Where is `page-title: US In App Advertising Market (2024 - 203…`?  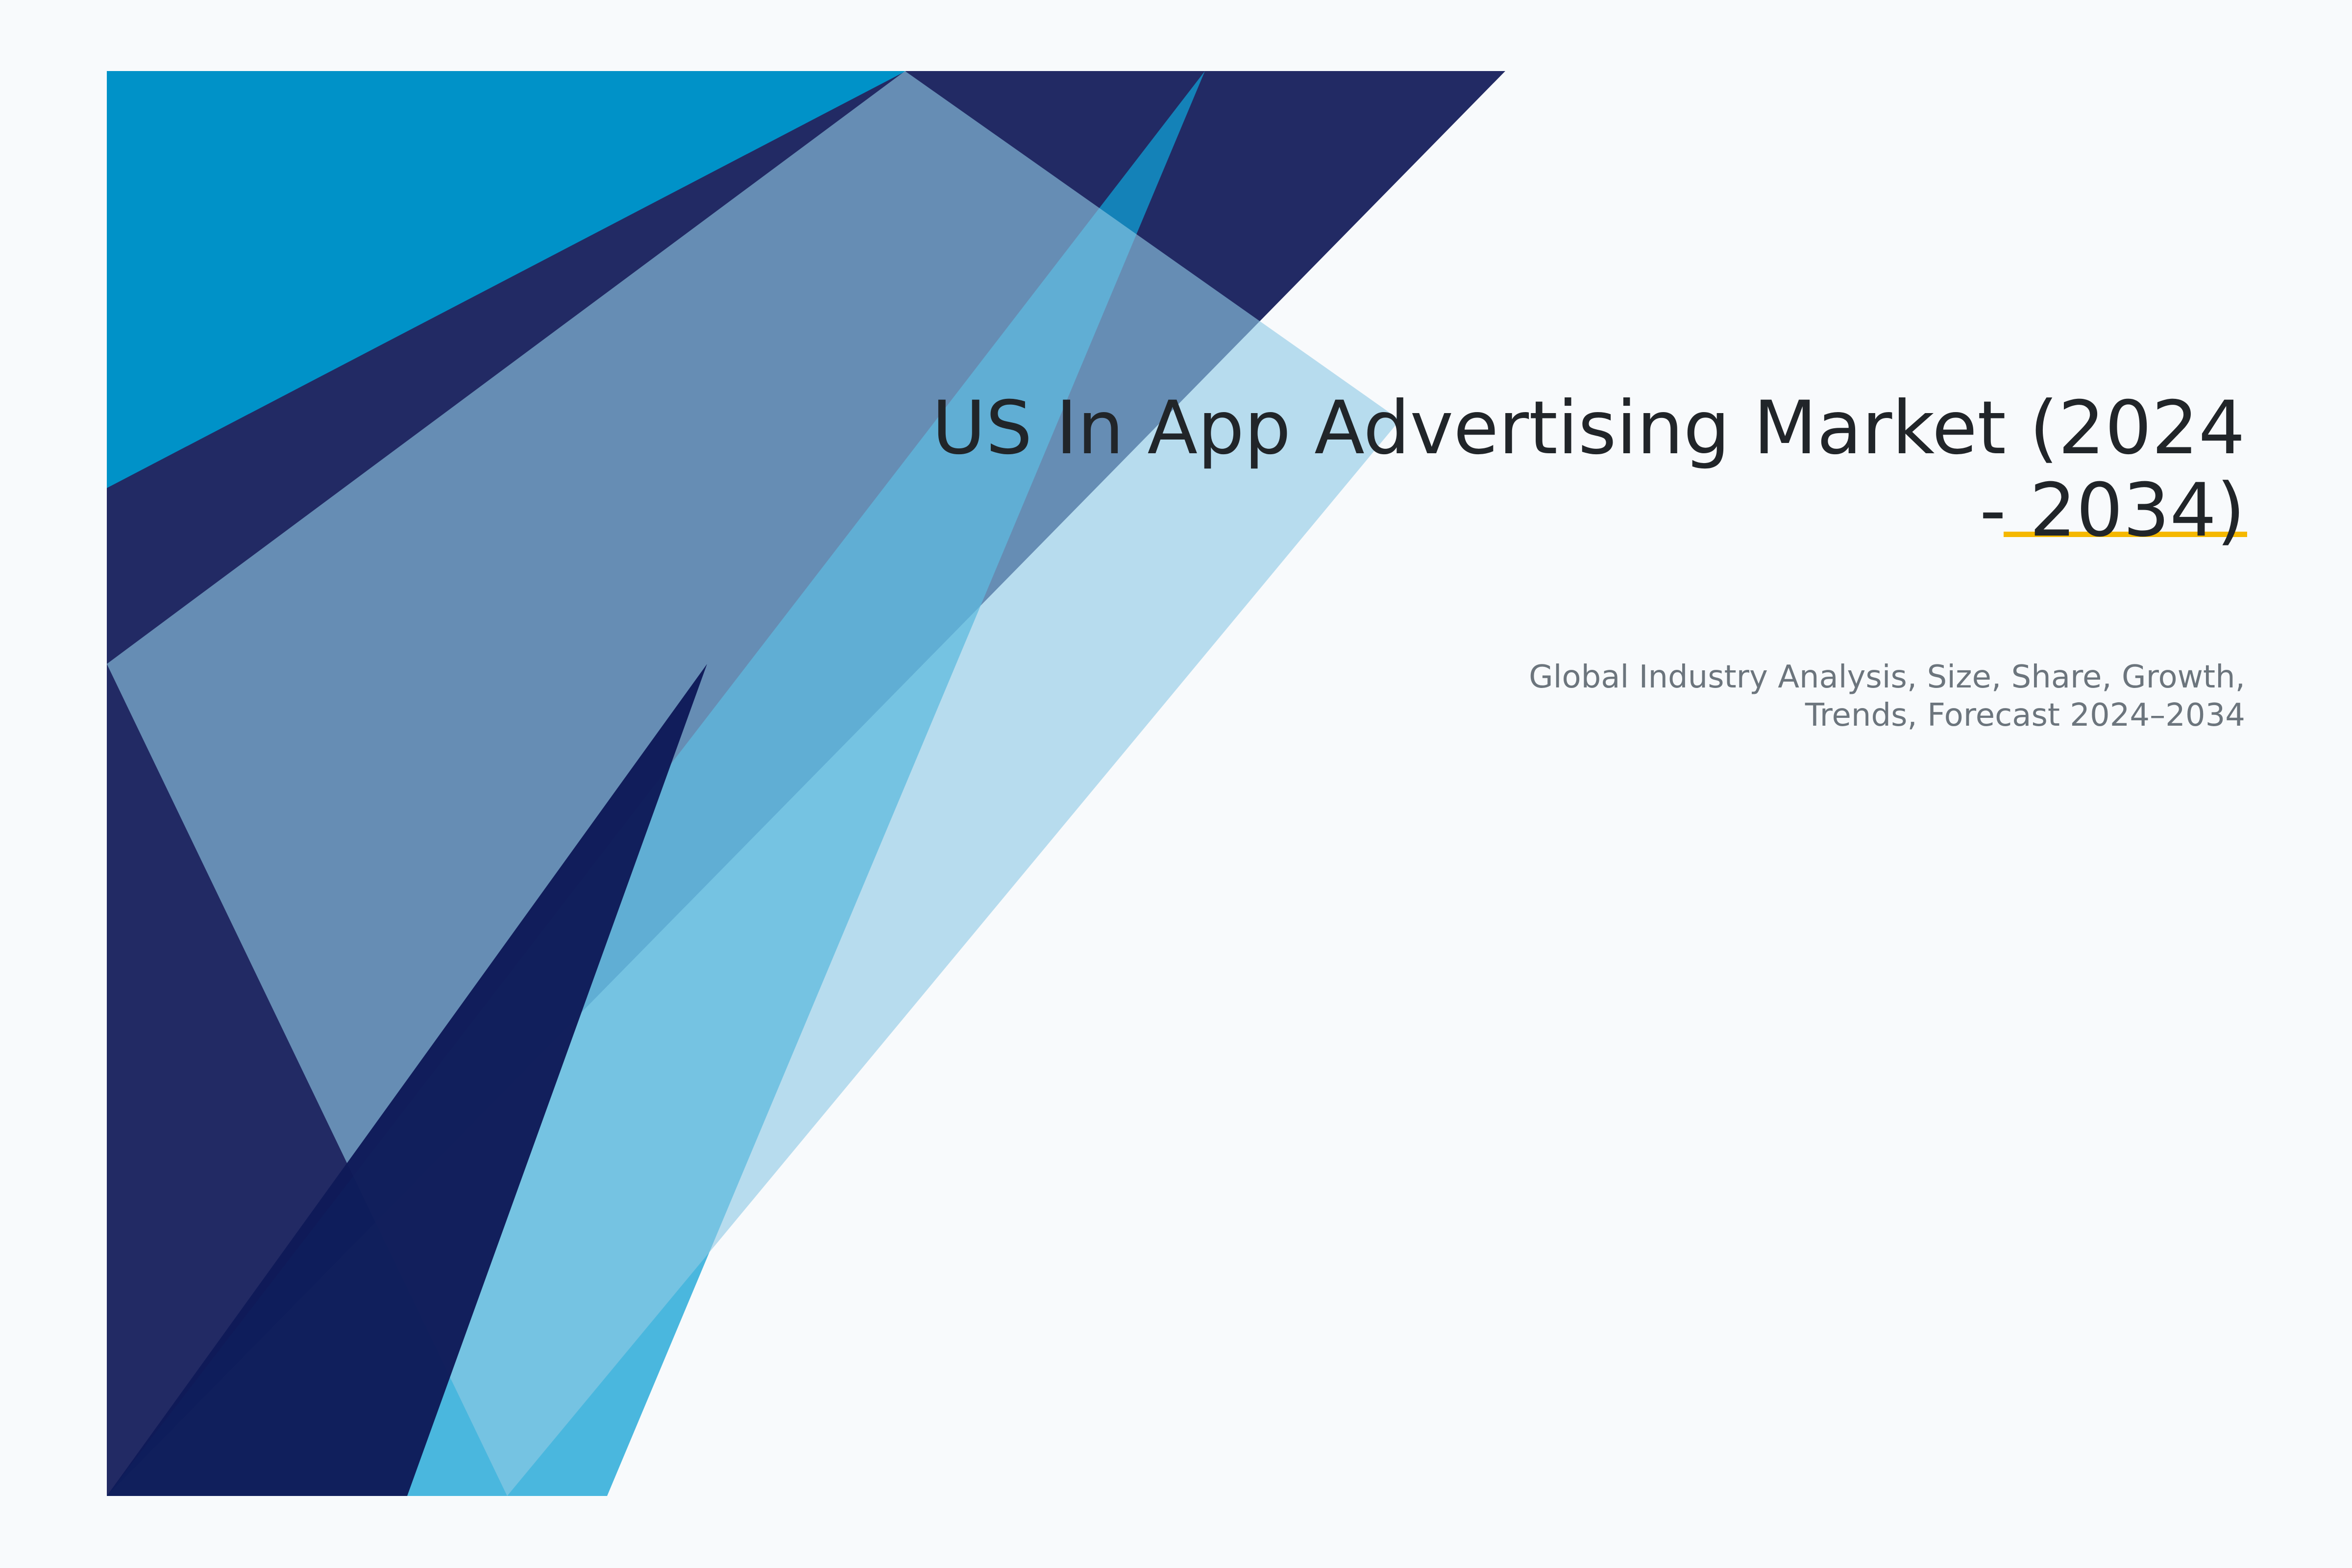
page-title: US In App Advertising Market (2024 - 203… is located at coordinates (1588, 470).